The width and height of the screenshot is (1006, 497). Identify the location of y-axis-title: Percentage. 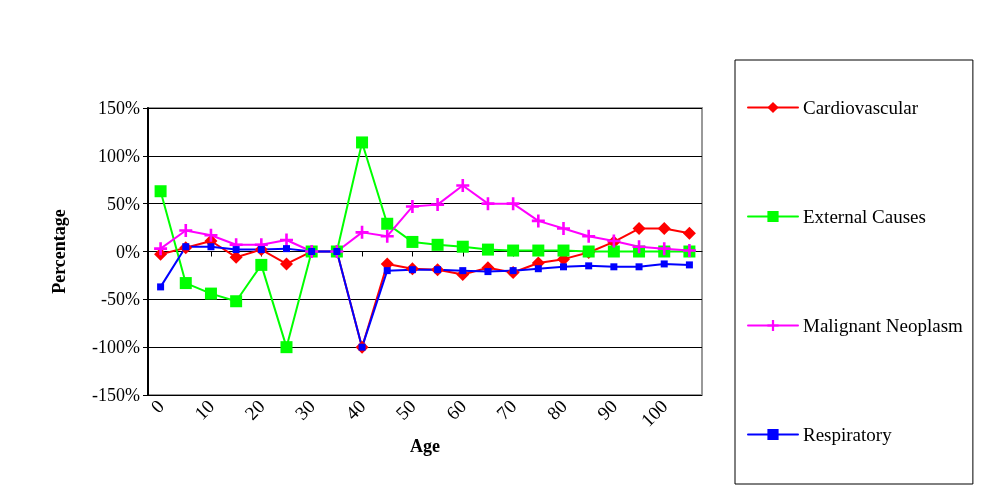
(59, 251).